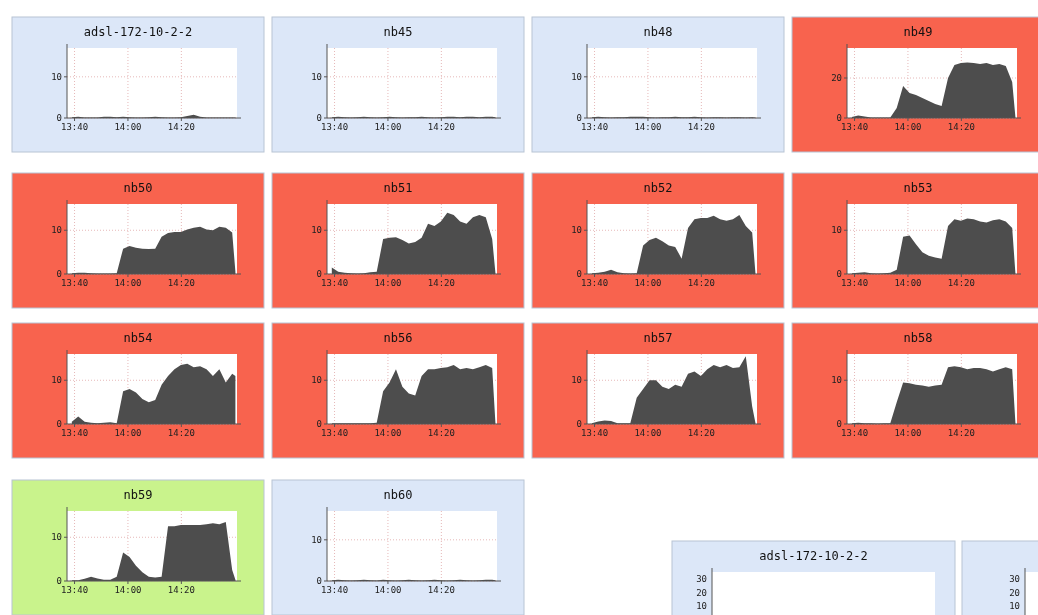 Image resolution: width=1038 pixels, height=615 pixels. I want to click on chart-title: nb53, so click(918, 188).